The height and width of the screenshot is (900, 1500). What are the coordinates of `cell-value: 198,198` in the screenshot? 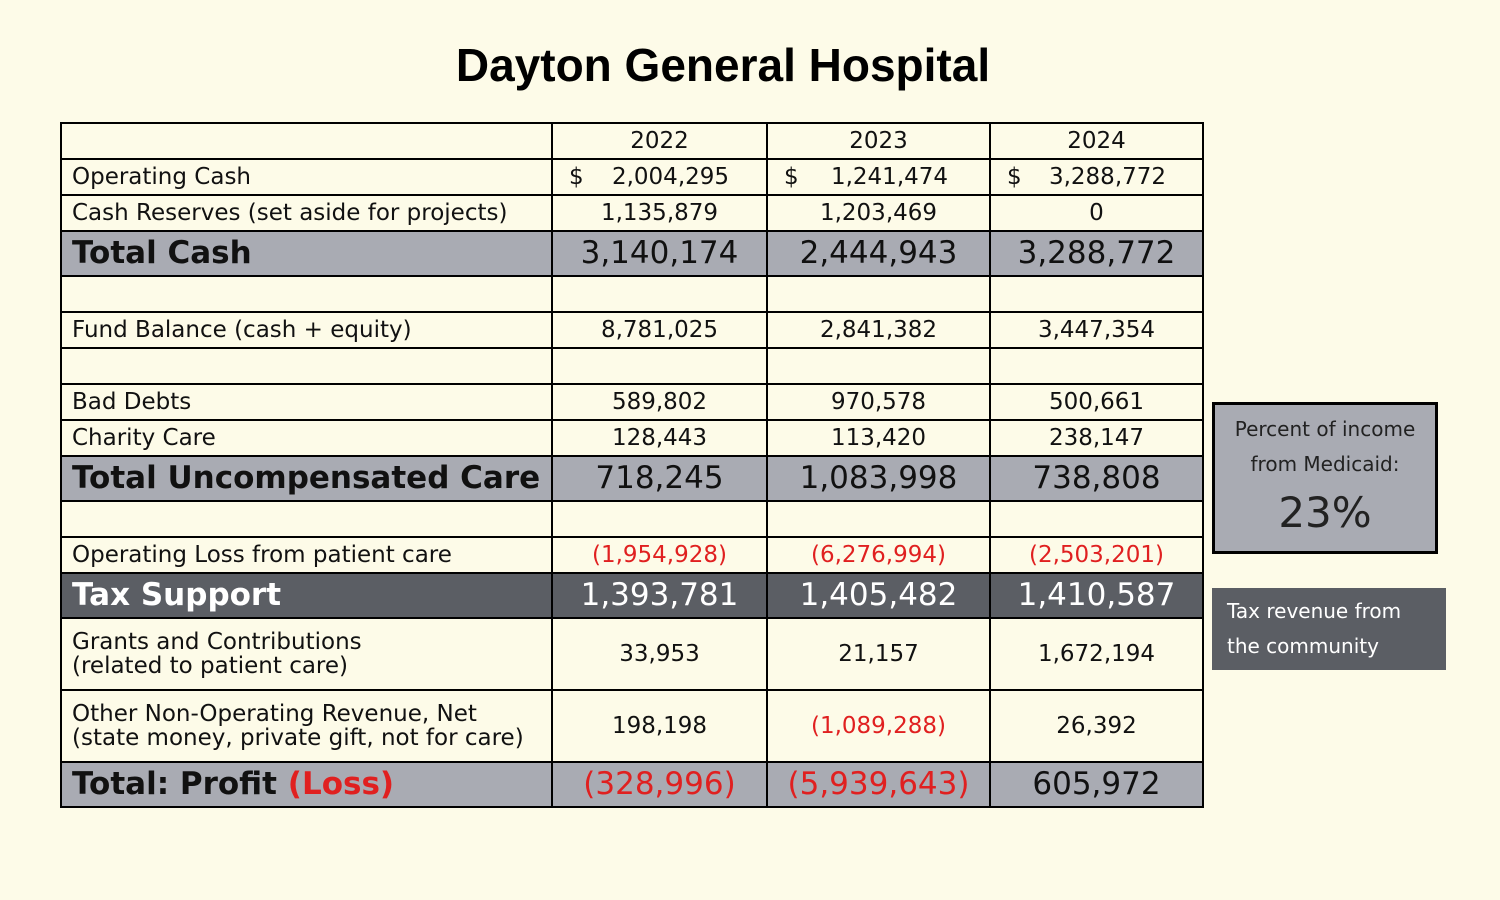 It's located at (659, 726).